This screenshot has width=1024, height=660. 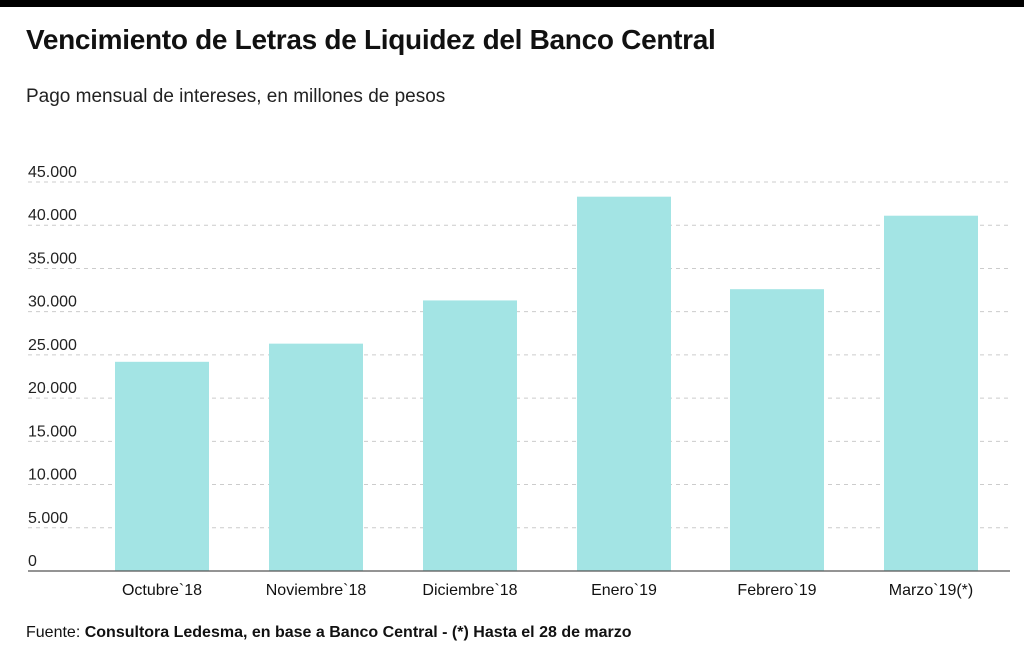 I want to click on top-rule, so click(x=512, y=3).